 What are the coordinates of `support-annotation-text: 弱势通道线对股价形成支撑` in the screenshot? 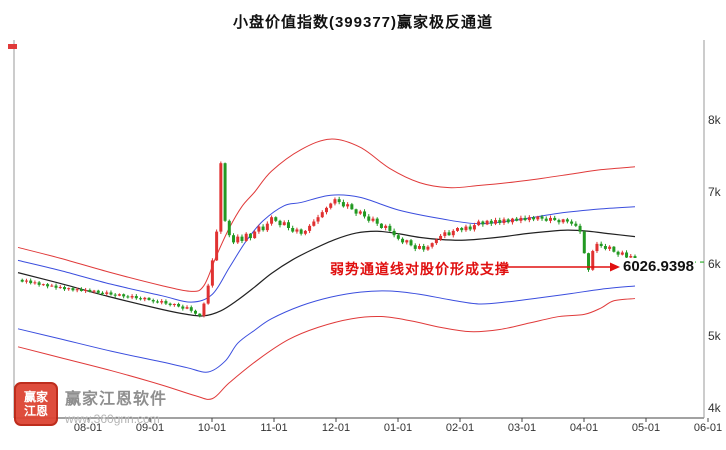 It's located at (420, 269).